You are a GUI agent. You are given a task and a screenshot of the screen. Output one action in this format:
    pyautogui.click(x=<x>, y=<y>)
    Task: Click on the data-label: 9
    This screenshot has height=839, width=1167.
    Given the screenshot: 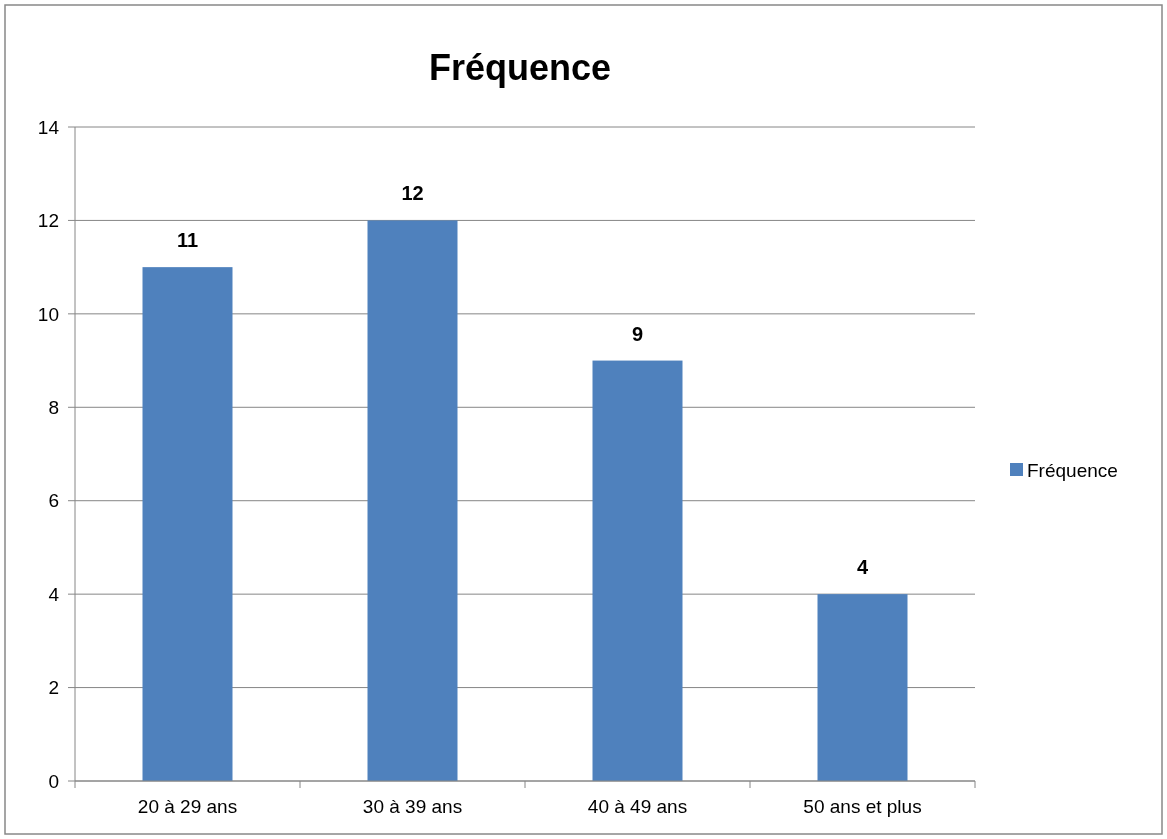 What is the action you would take?
    pyautogui.click(x=637, y=333)
    